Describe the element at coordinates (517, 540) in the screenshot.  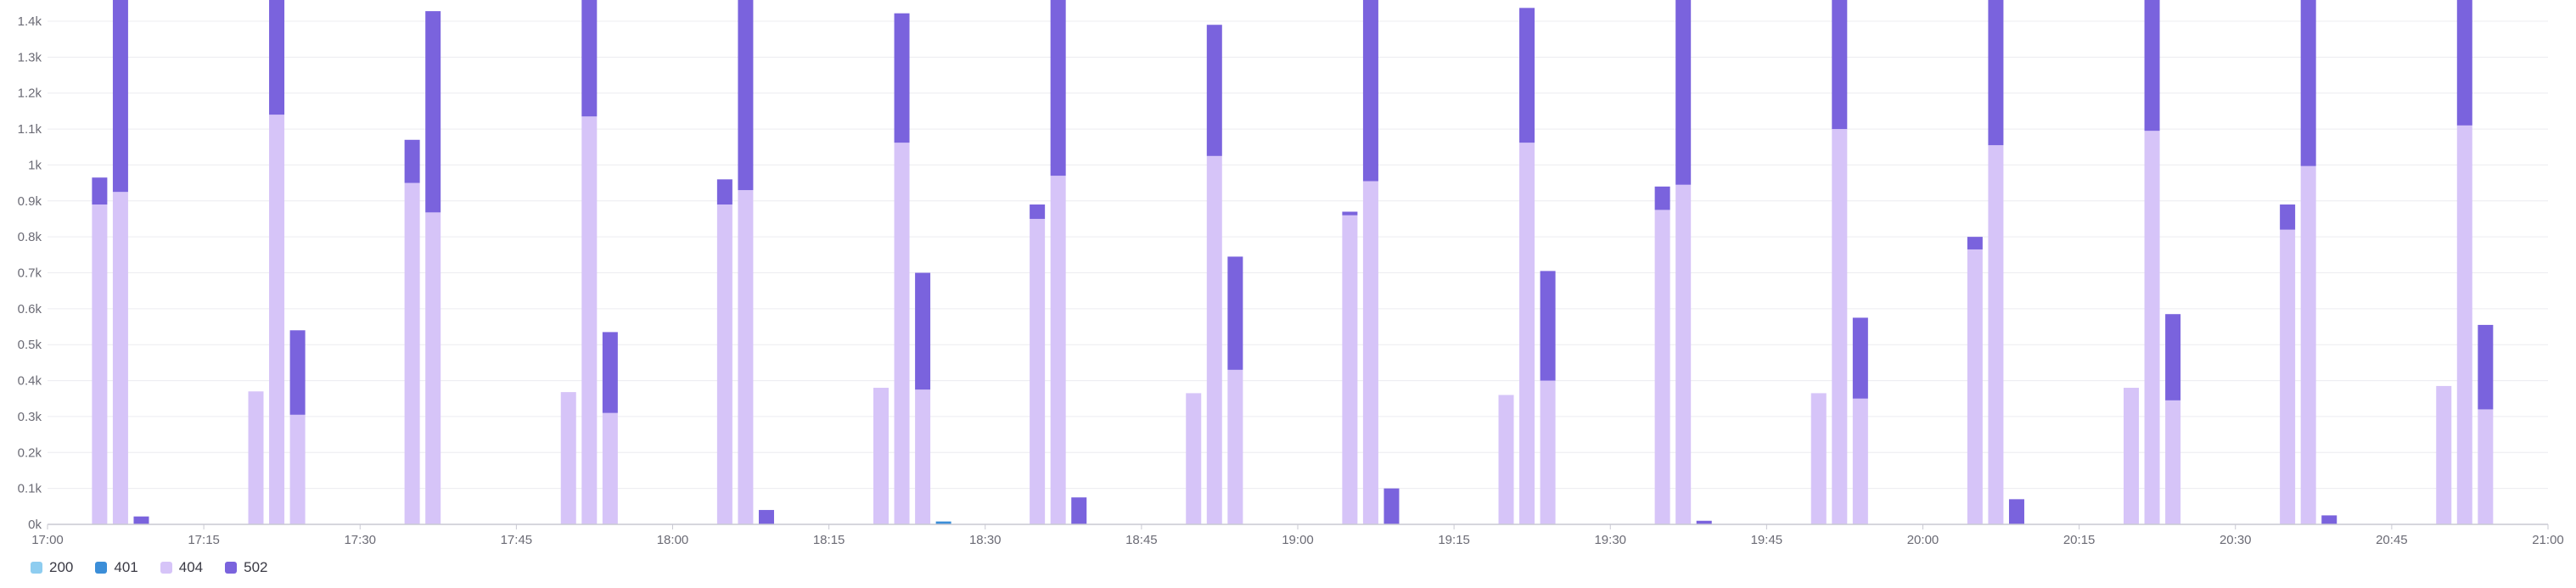
I see `x-tick-label: 17:45` at that location.